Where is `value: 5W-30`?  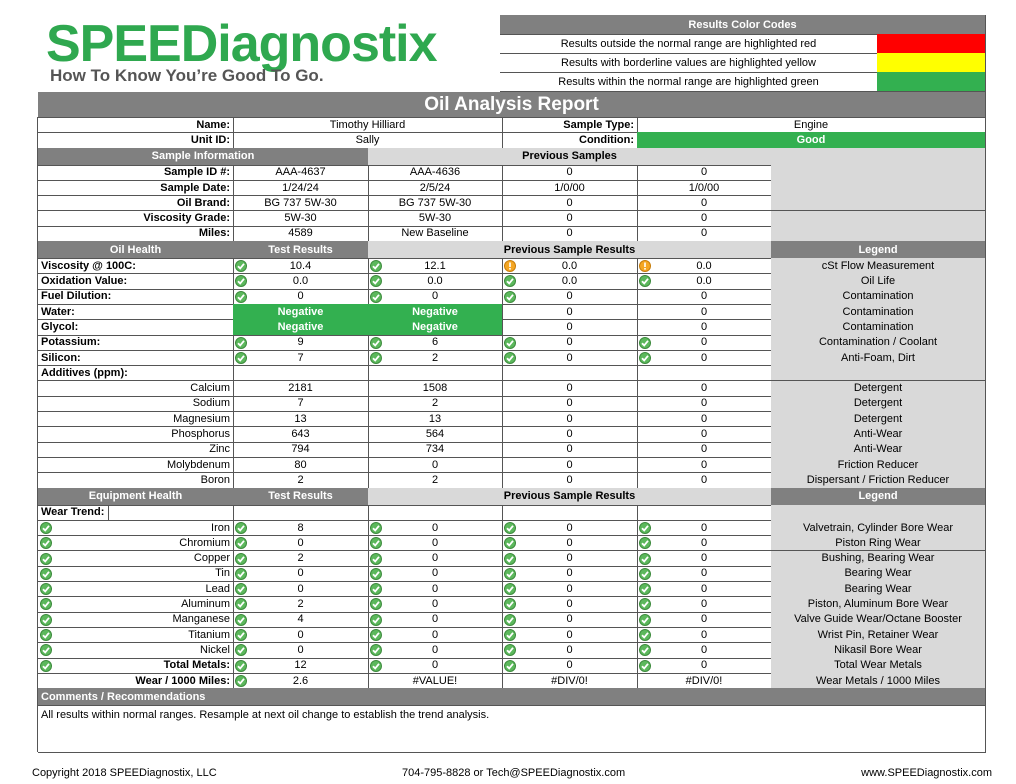
value: 5W-30 is located at coordinates (435, 218).